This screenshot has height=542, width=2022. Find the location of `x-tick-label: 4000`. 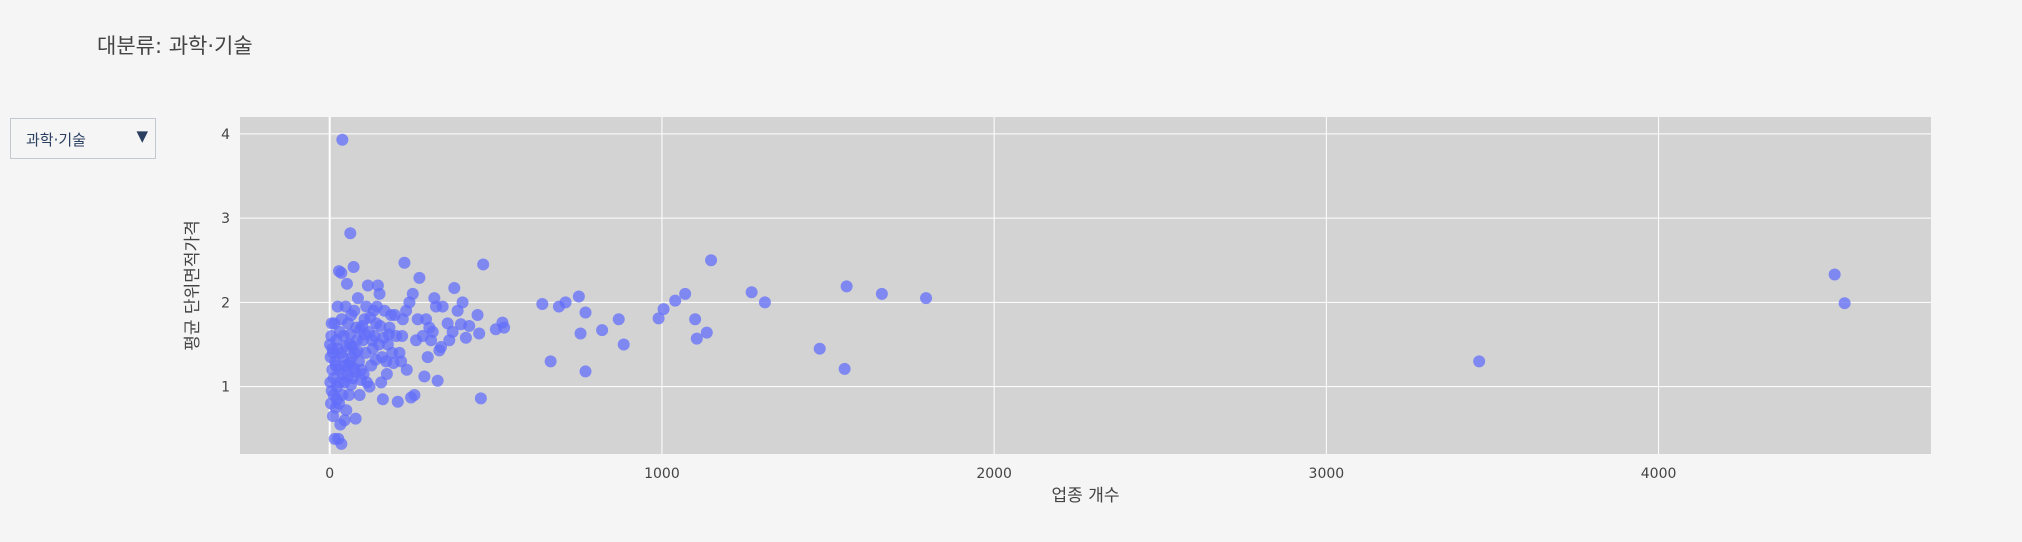

x-tick-label: 4000 is located at coordinates (1659, 474).